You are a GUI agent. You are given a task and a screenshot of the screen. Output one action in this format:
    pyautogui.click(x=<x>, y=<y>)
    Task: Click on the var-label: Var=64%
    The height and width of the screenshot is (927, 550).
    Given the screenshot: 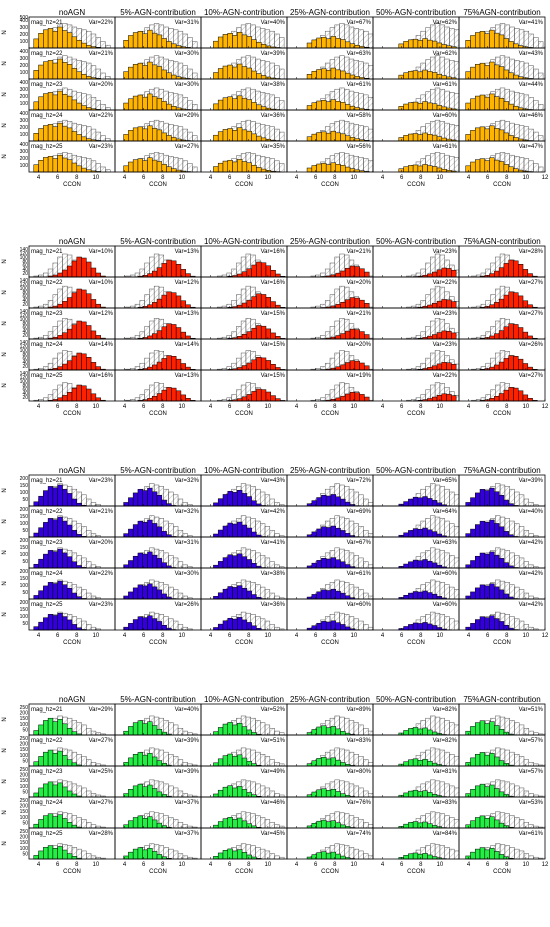 What is the action you would take?
    pyautogui.click(x=445, y=512)
    